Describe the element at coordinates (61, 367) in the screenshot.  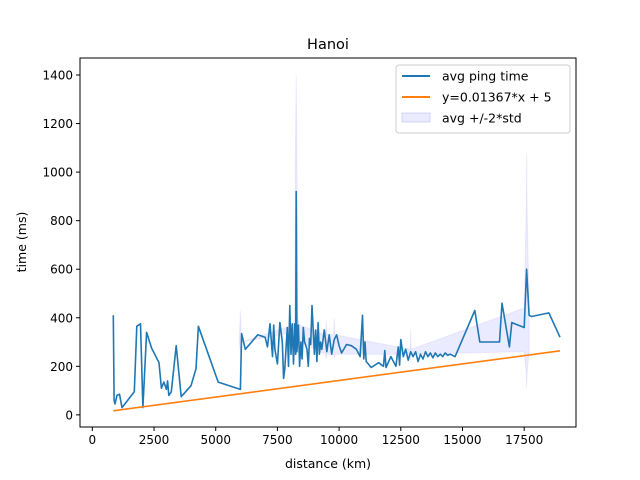
I see `y-tick-label: 200` at that location.